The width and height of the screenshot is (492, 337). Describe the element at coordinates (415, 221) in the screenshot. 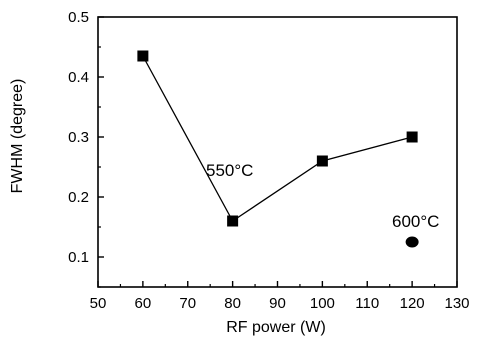

I see `annotation-600c: 600°C` at that location.